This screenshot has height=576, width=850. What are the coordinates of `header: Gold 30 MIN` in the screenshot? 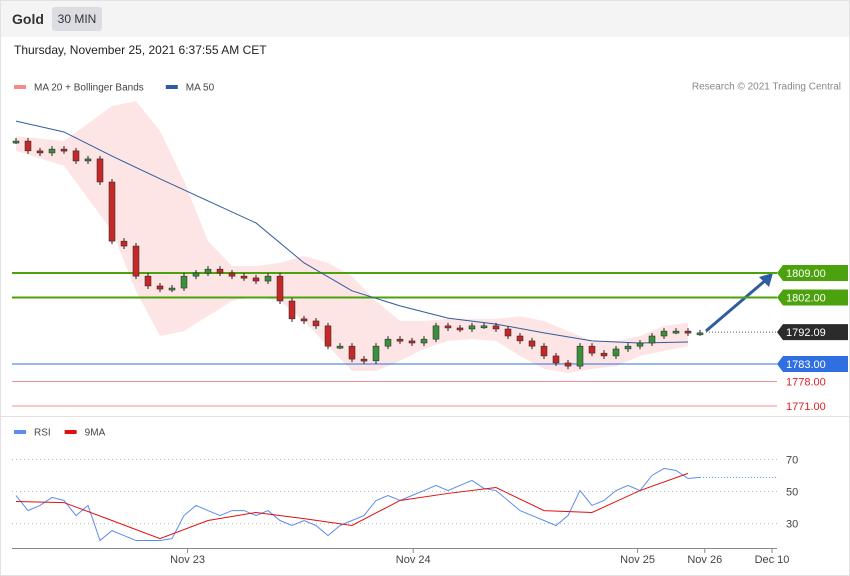 It's located at (425, 19).